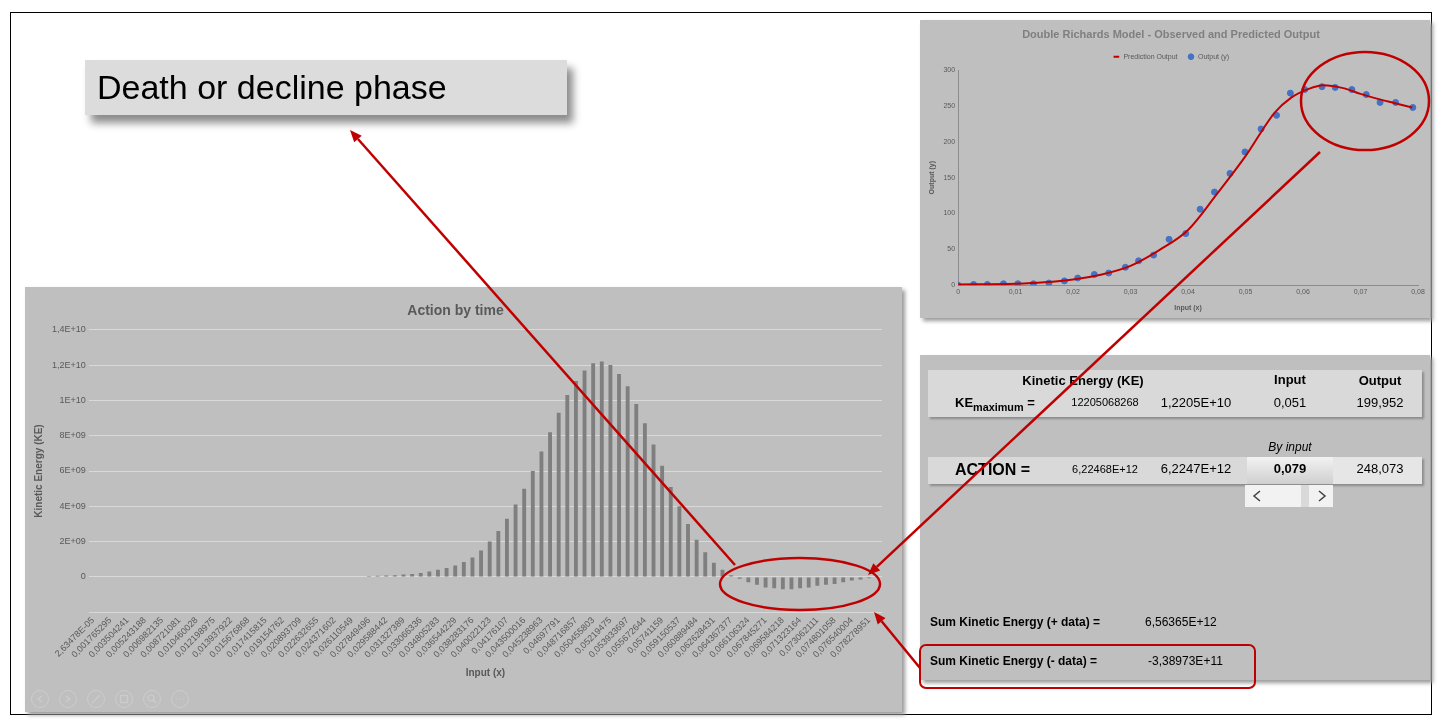 The height and width of the screenshot is (721, 1442). I want to click on text: By input, so click(1290, 447).